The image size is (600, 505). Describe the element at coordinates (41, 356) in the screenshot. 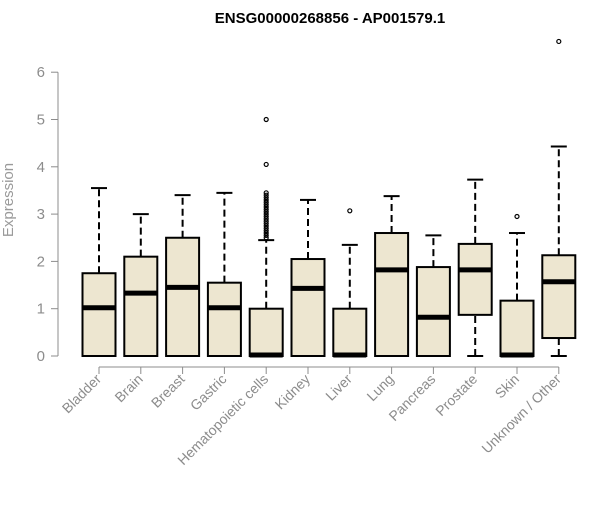

I see `y-tick-label: 0` at that location.